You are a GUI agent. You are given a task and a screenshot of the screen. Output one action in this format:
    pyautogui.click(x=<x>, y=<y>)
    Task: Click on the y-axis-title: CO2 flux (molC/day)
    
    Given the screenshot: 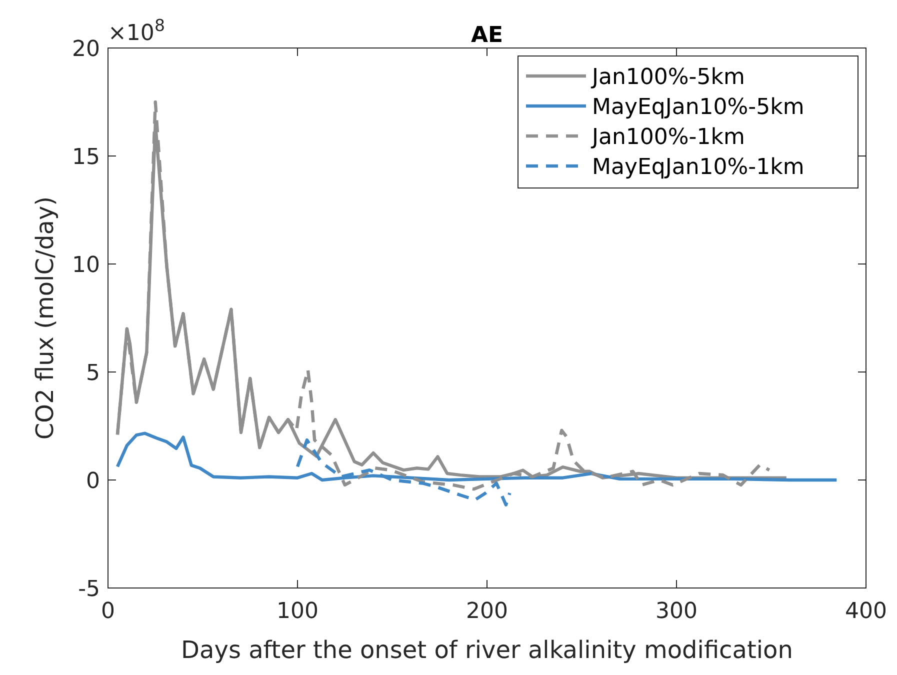 What is the action you would take?
    pyautogui.click(x=45, y=318)
    